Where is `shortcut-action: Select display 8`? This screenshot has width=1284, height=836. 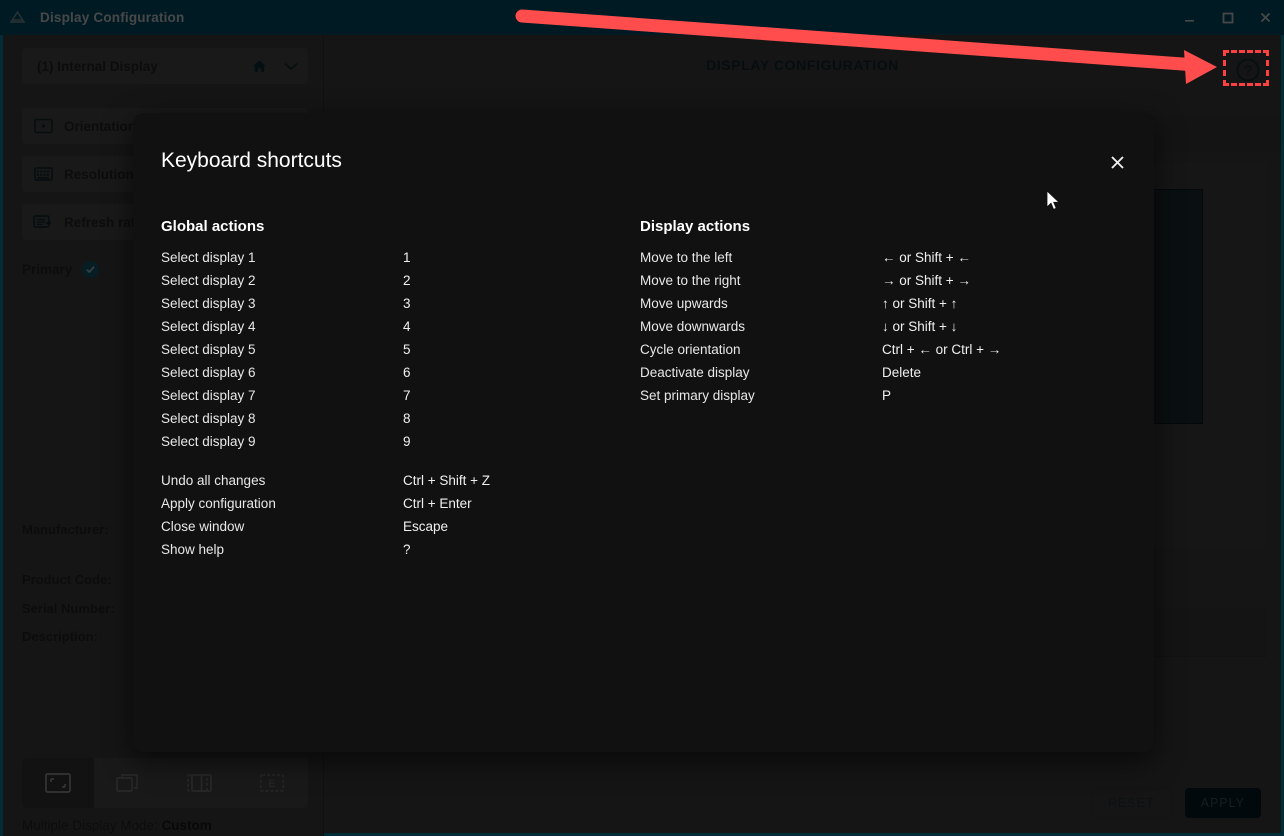 shortcut-action: Select display 8 is located at coordinates (208, 418).